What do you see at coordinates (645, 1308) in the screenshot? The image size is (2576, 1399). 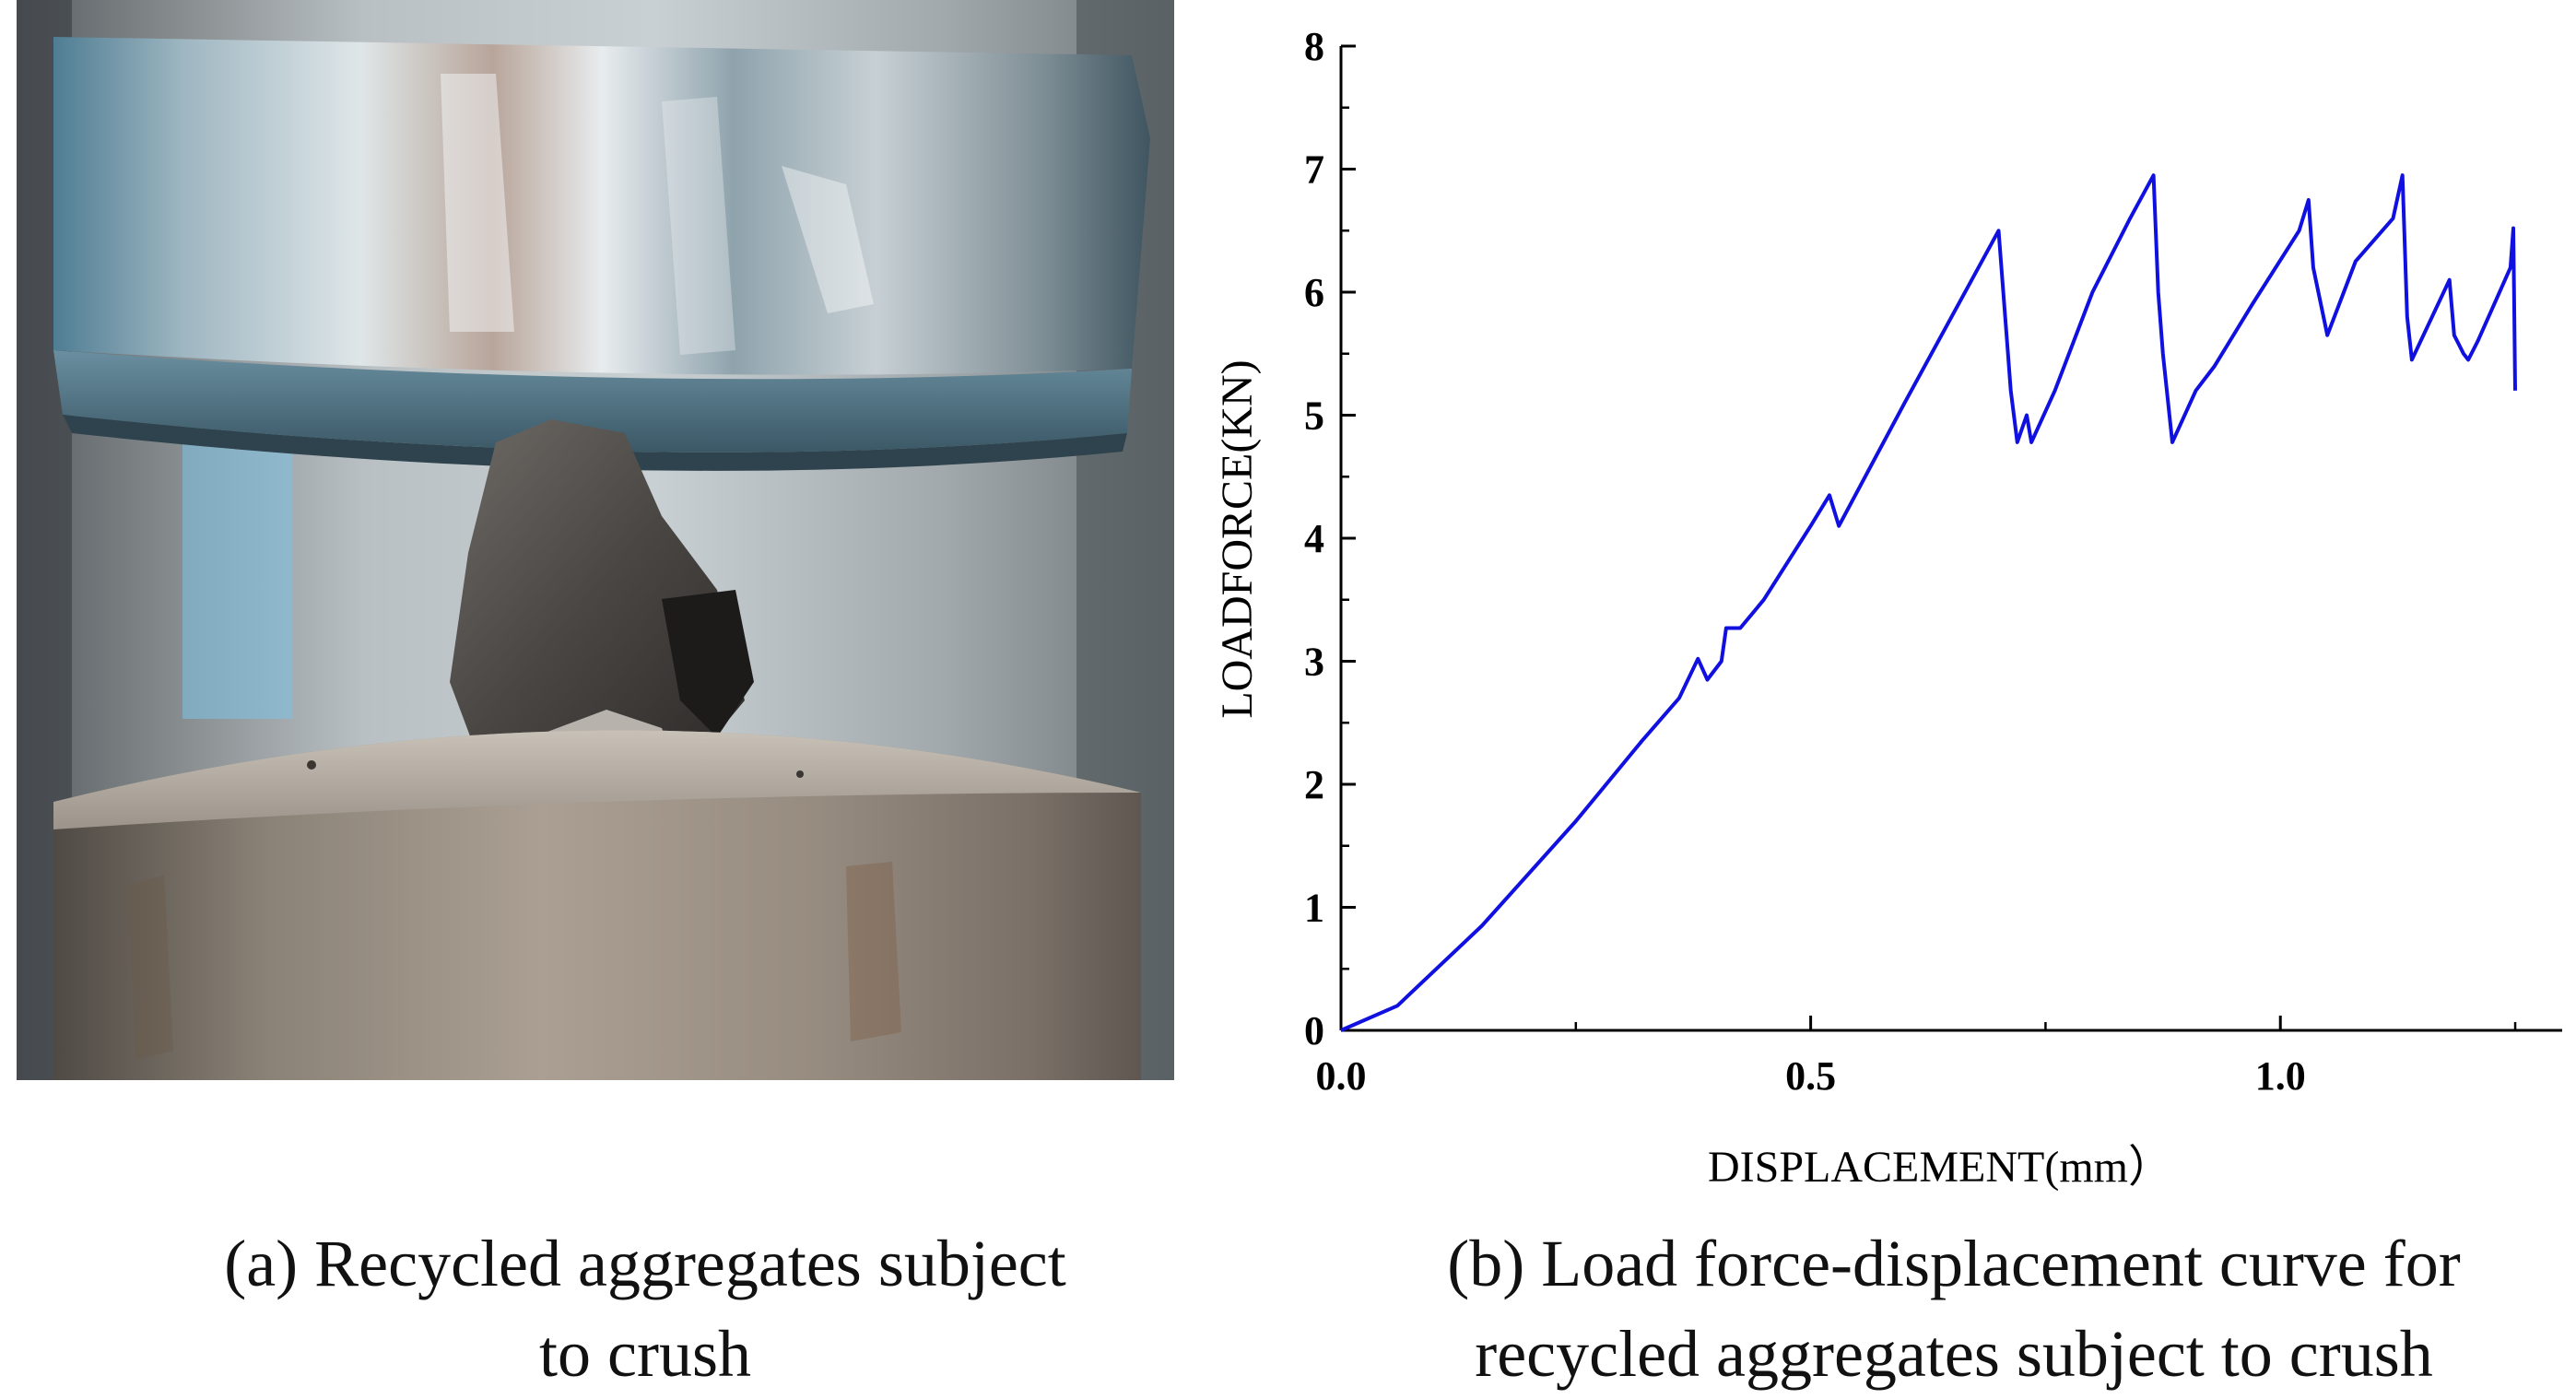 I see `caption-panel-a: (a) Recycled aggregates subject to crush` at bounding box center [645, 1308].